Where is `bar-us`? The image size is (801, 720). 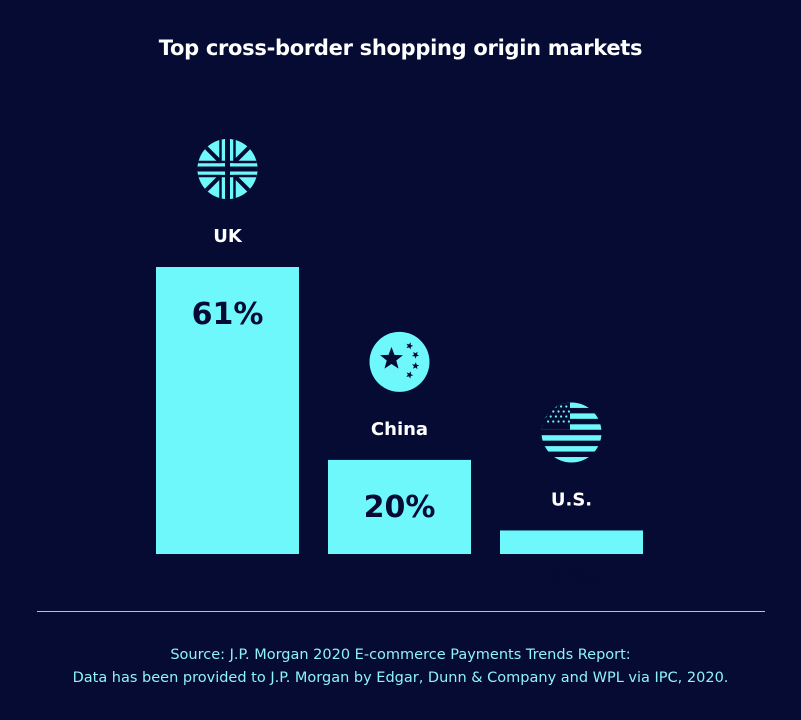 bar-us is located at coordinates (571, 542).